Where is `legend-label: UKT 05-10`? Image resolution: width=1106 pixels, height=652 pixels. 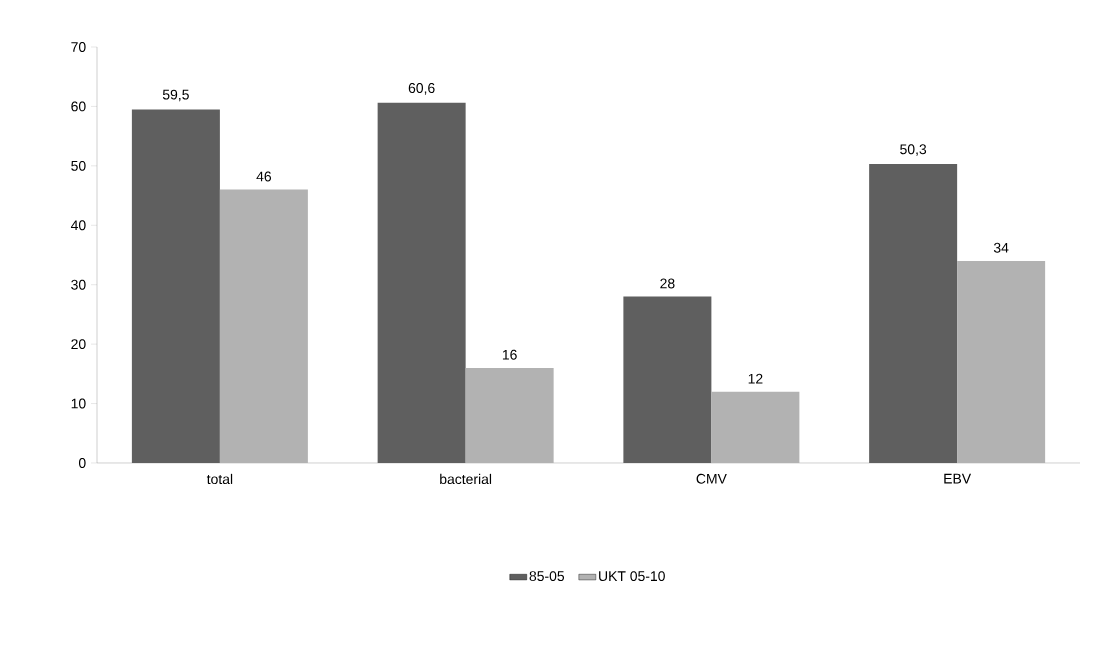 legend-label: UKT 05-10 is located at coordinates (632, 576).